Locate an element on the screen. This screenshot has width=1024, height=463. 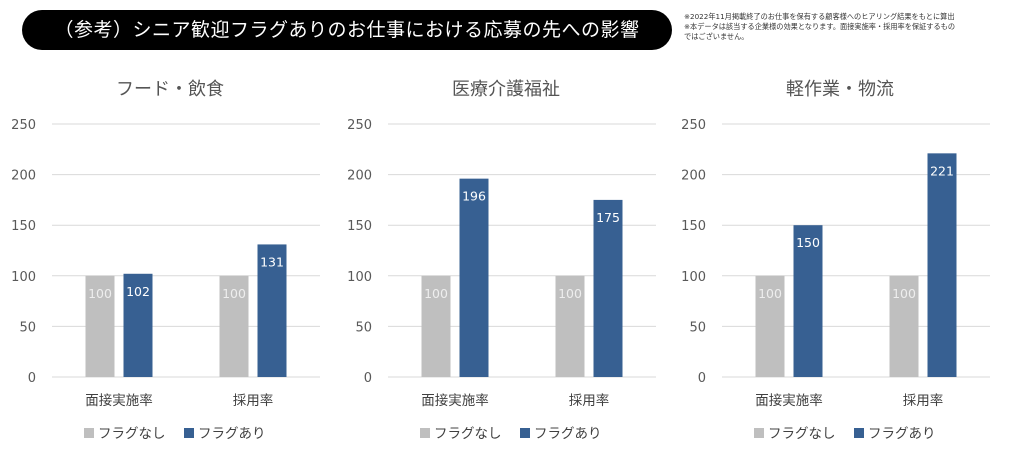
data-label: 175 is located at coordinates (608, 217).